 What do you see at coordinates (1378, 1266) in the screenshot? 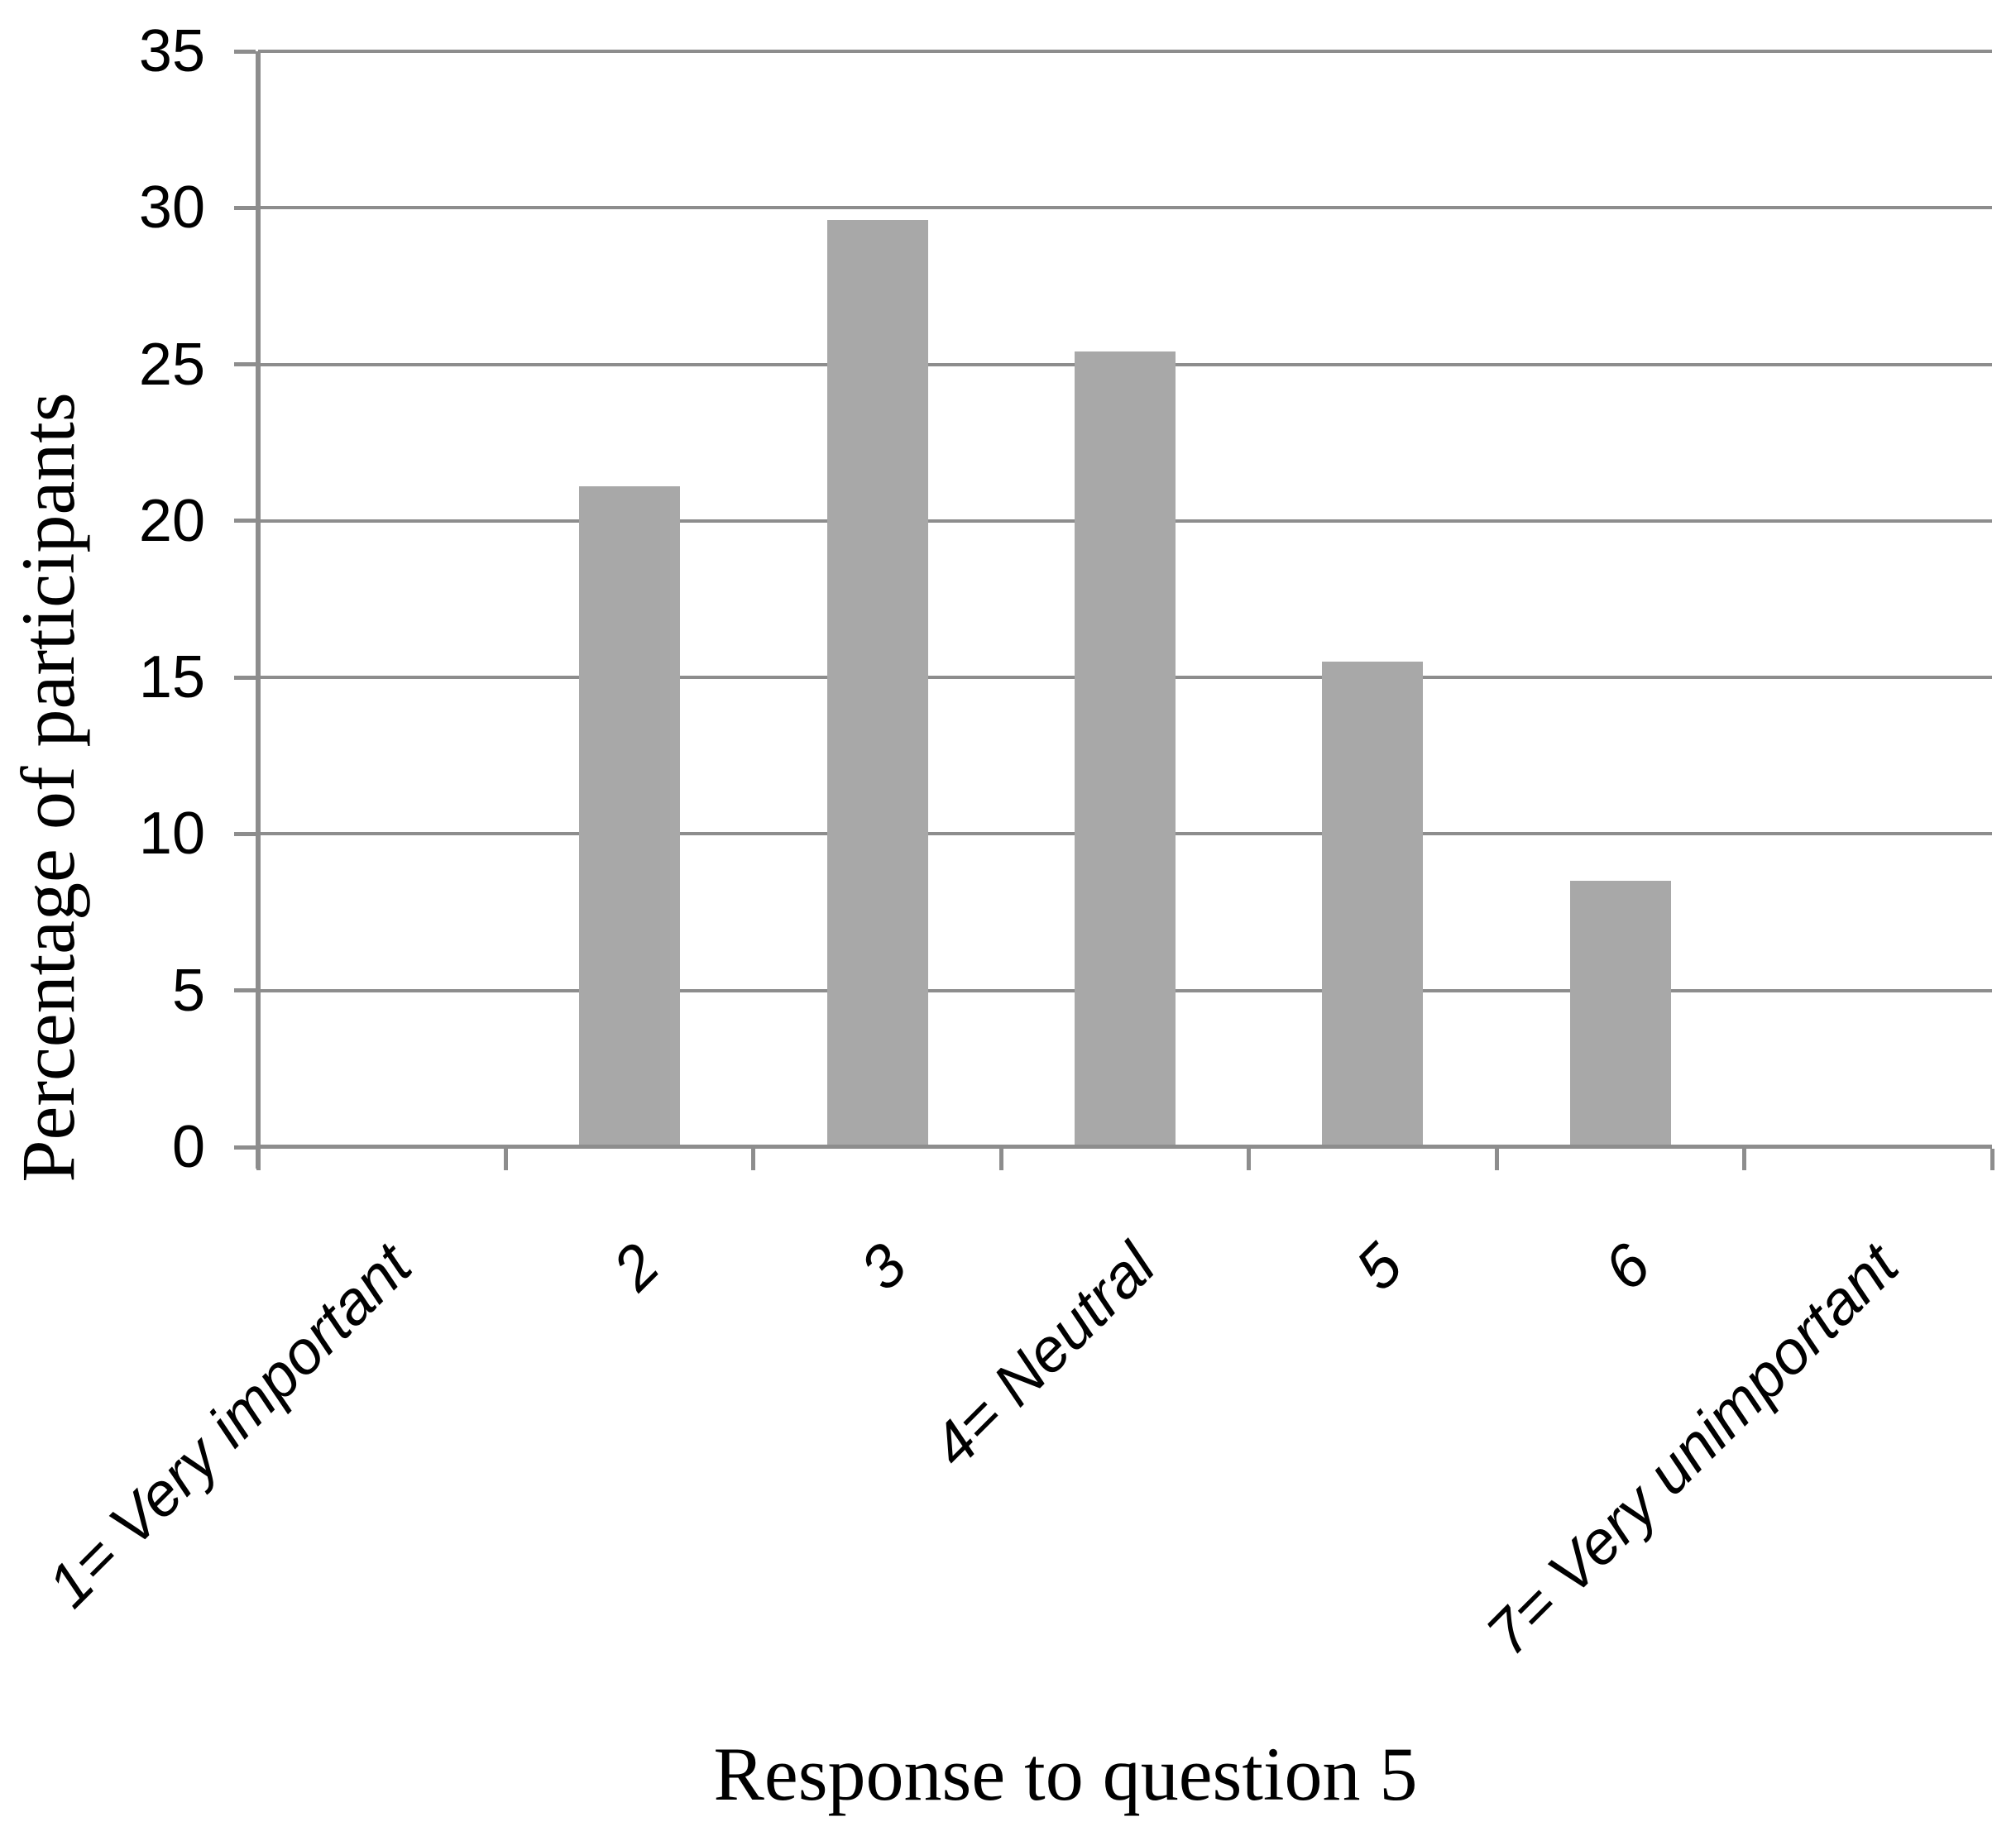
I see `x-tick-label: 5` at bounding box center [1378, 1266].